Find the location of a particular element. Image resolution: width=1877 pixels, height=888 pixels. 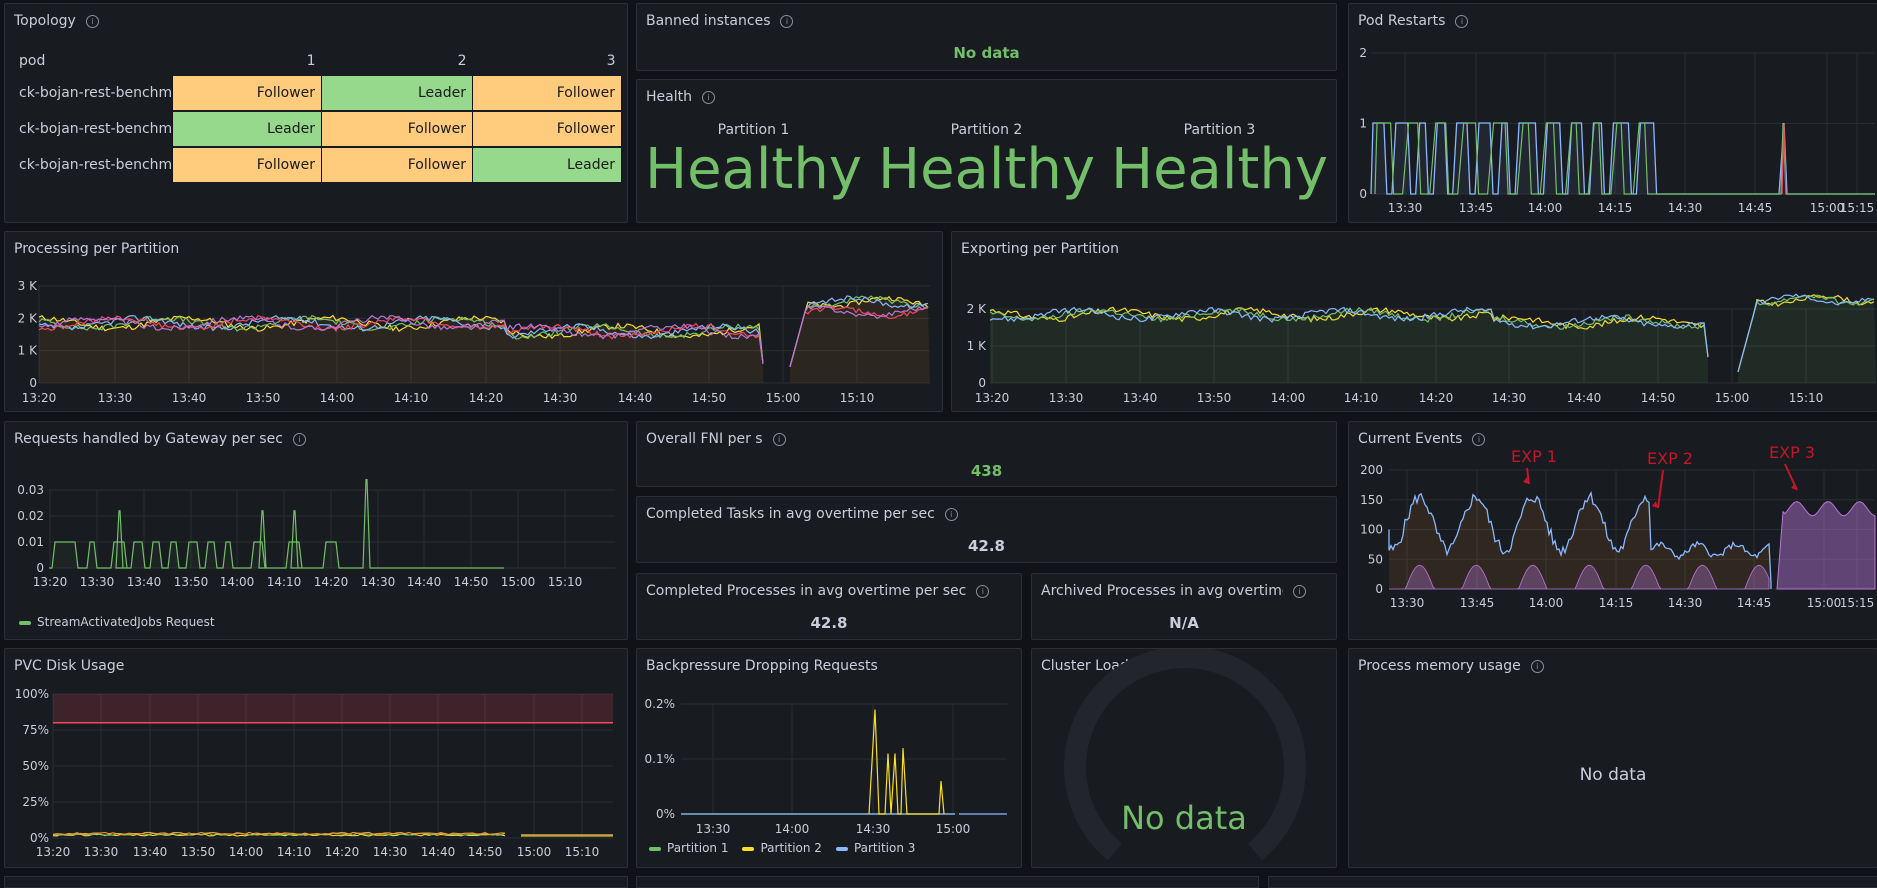

y-tick-label: 150 is located at coordinates (1371, 500).